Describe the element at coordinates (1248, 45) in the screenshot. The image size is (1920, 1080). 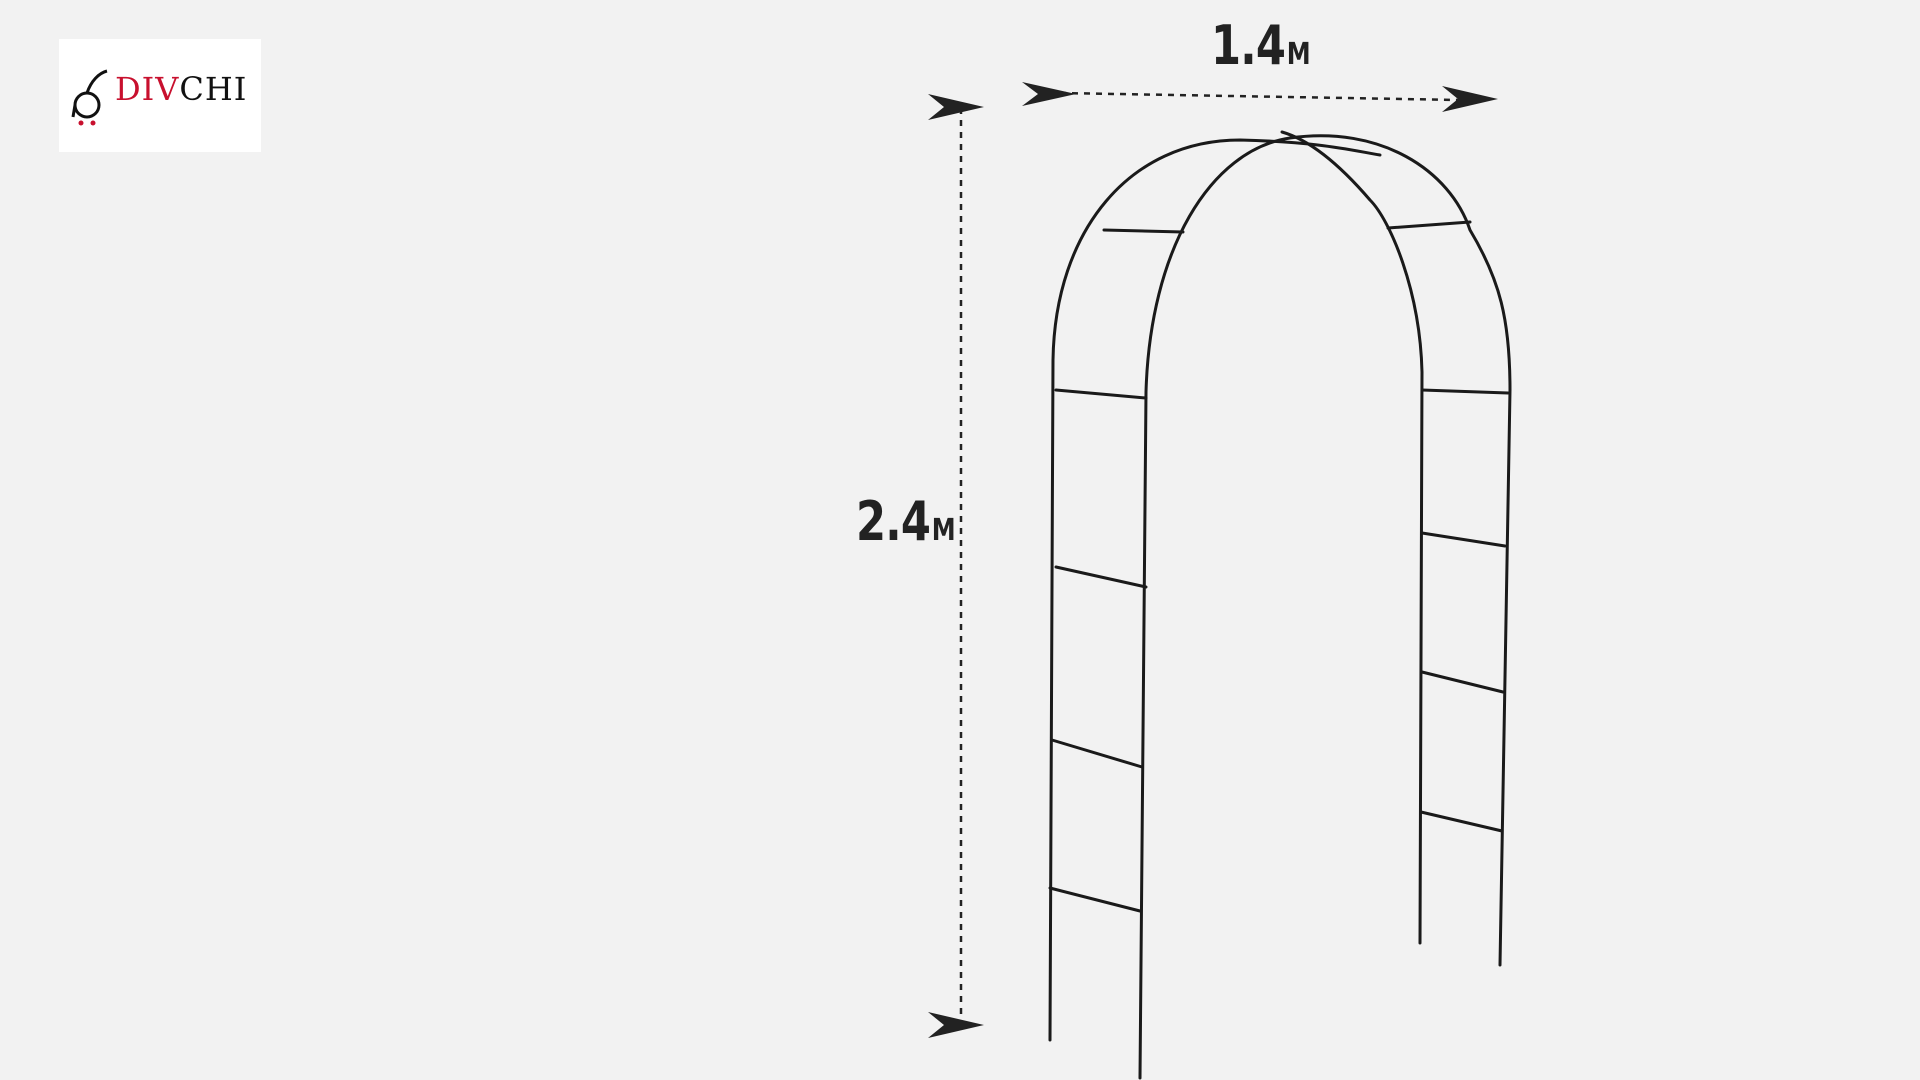
I see `width-value: 1.4` at that location.